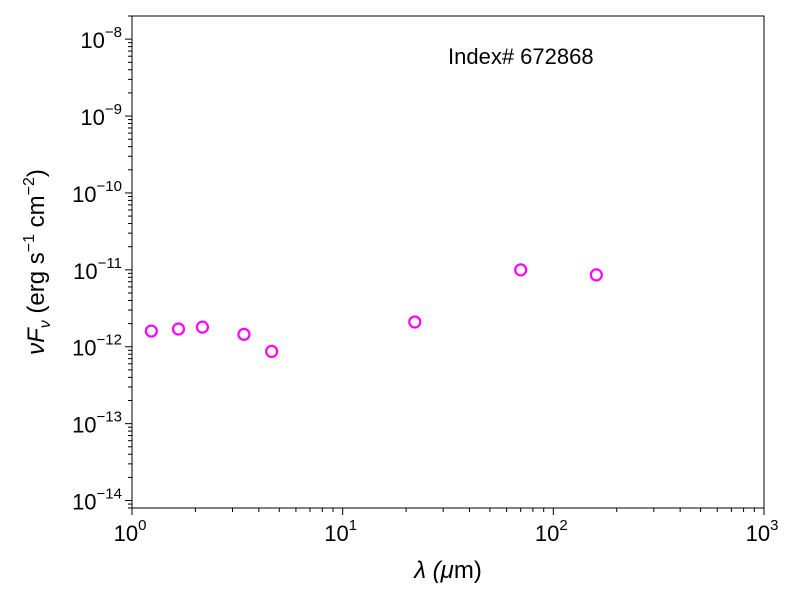 Image resolution: width=800 pixels, height=600 pixels. Describe the element at coordinates (447, 570) in the screenshot. I see `x-axis-label: λ (μm)` at that location.